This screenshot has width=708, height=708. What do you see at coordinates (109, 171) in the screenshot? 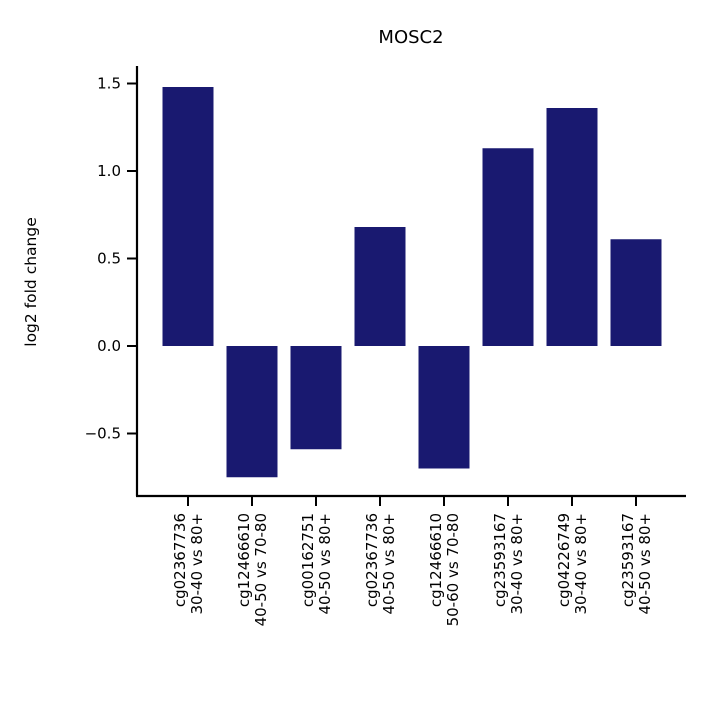
I see `y-tick-label: 1.0` at bounding box center [109, 171].